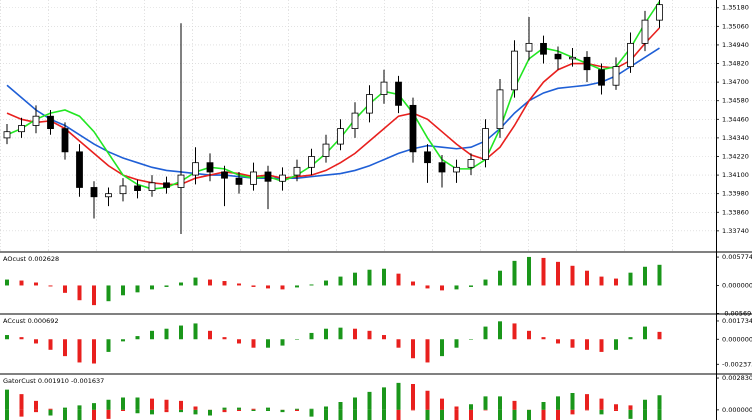  What do you see at coordinates (737, 257) in the screenshot?
I see `y-tick-label: 0.005774` at bounding box center [737, 257].